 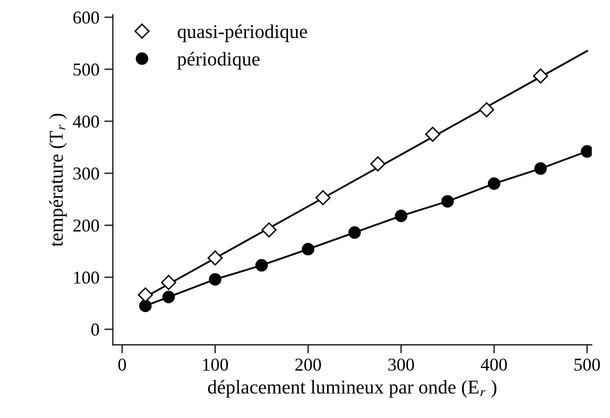 I want to click on y-tick-label: 300, so click(x=86, y=173).